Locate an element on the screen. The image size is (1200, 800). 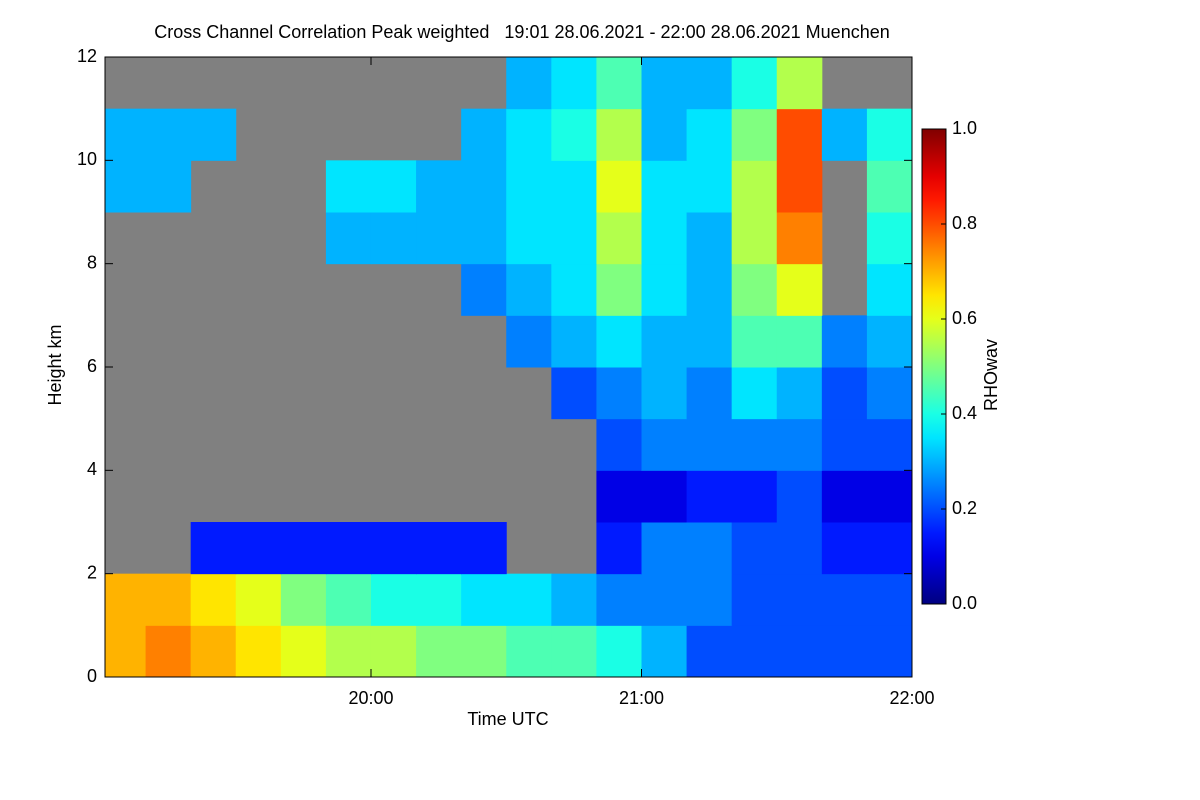
x-axis-label: Time UTC is located at coordinates (507, 719).